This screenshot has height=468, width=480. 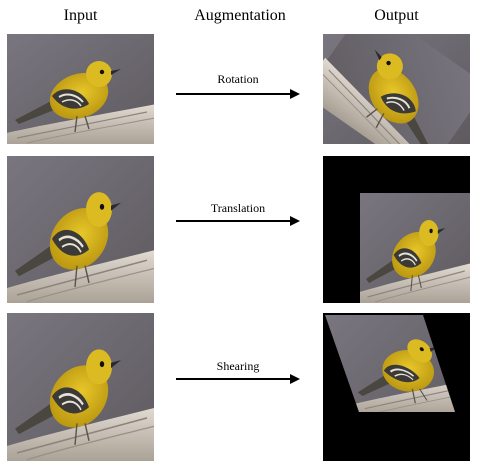 What do you see at coordinates (238, 79) in the screenshot?
I see `augmentation-label-rotation: Rotation` at bounding box center [238, 79].